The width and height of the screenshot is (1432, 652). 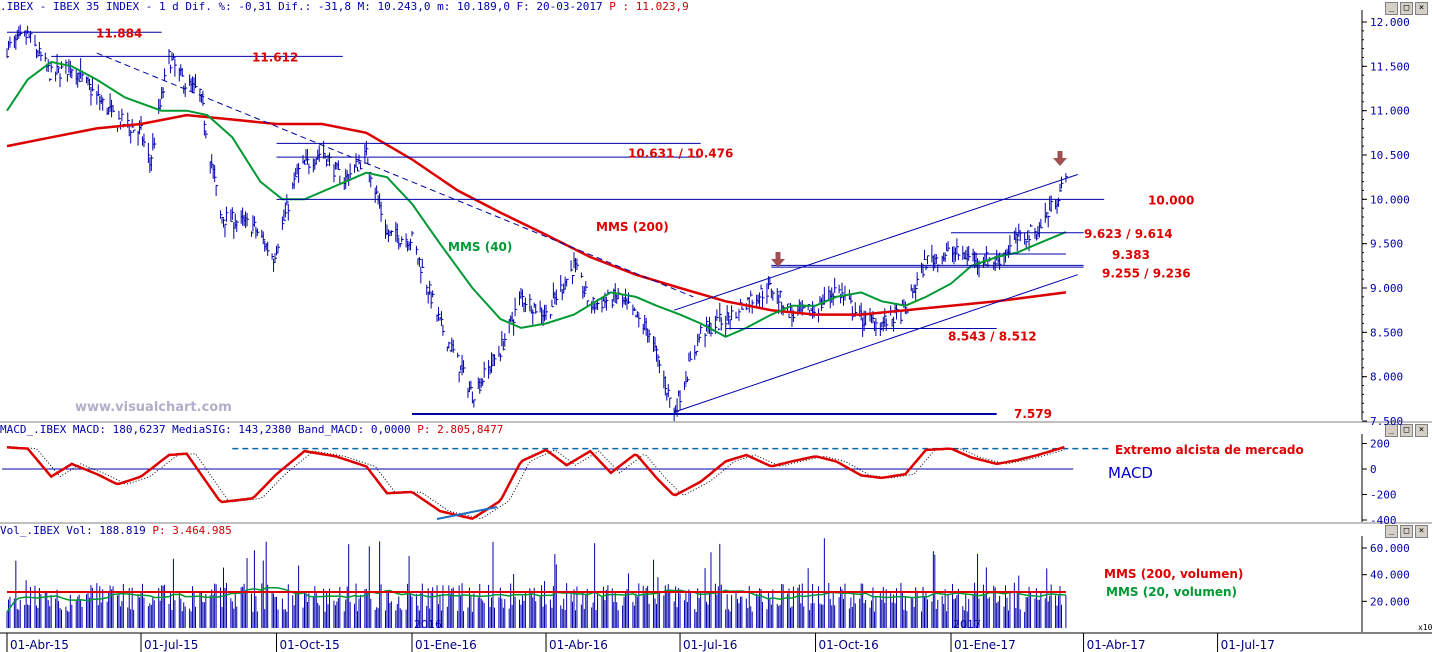 I want to click on x-tick-label: 01-Jul-17, so click(x=1248, y=645).